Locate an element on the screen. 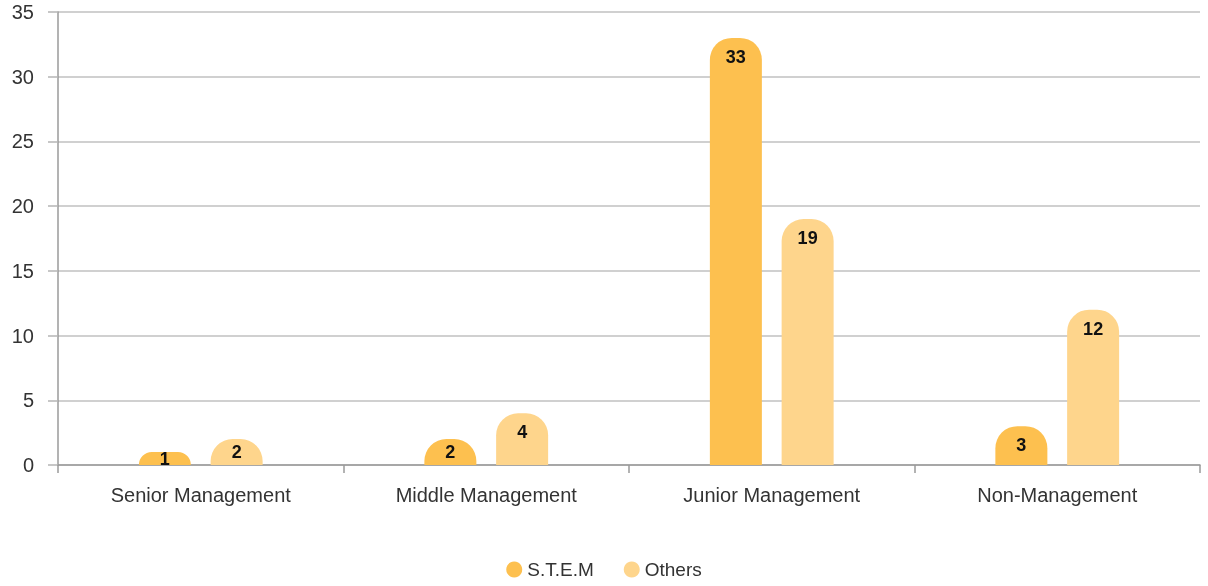 Image resolution: width=1208 pixels, height=586 pixels. y-tick-label: 35 is located at coordinates (22, 12).